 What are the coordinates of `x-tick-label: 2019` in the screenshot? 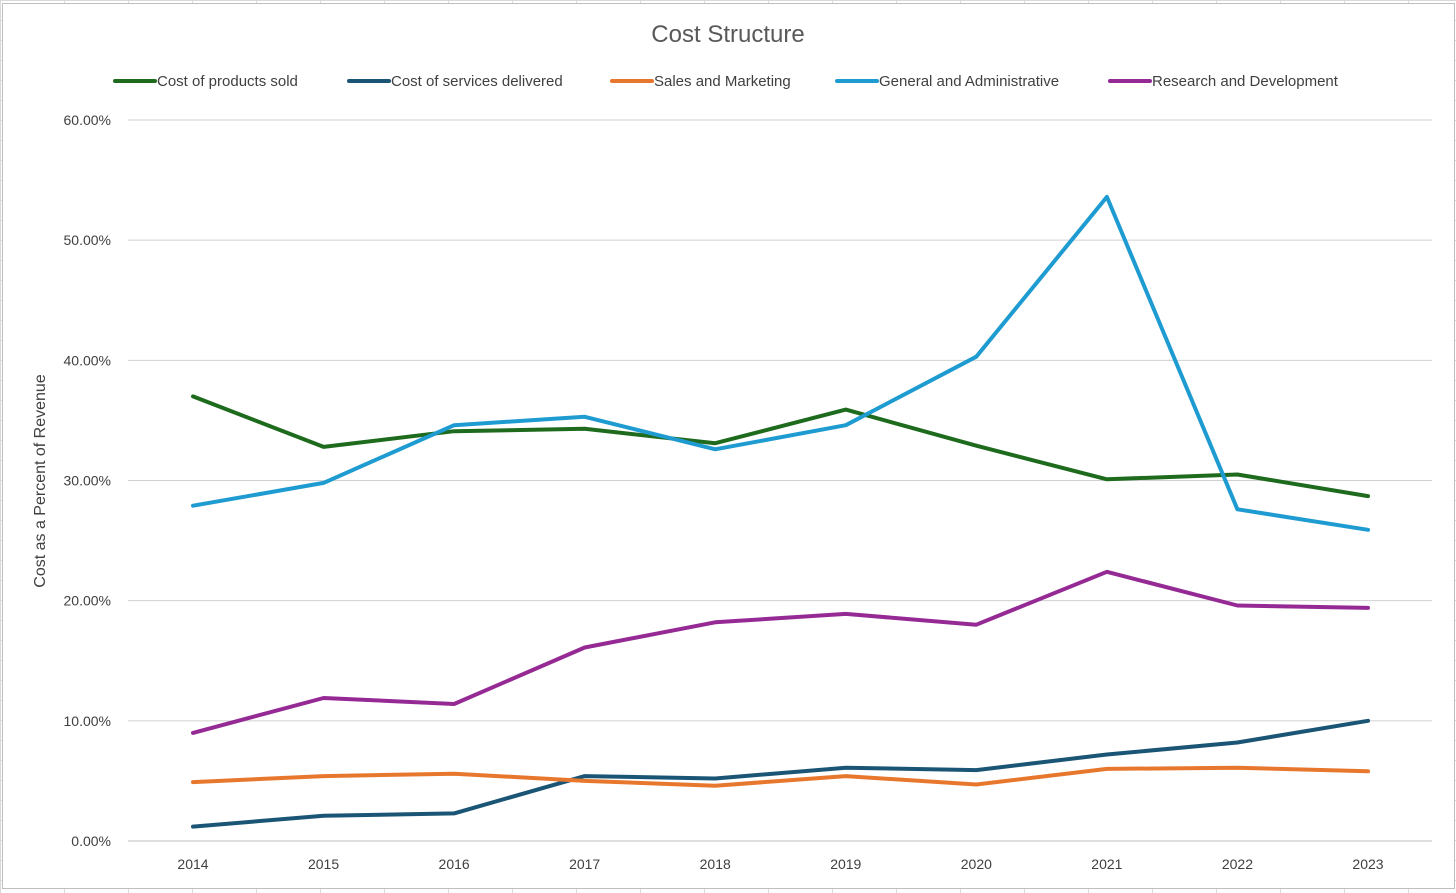 It's located at (845, 864).